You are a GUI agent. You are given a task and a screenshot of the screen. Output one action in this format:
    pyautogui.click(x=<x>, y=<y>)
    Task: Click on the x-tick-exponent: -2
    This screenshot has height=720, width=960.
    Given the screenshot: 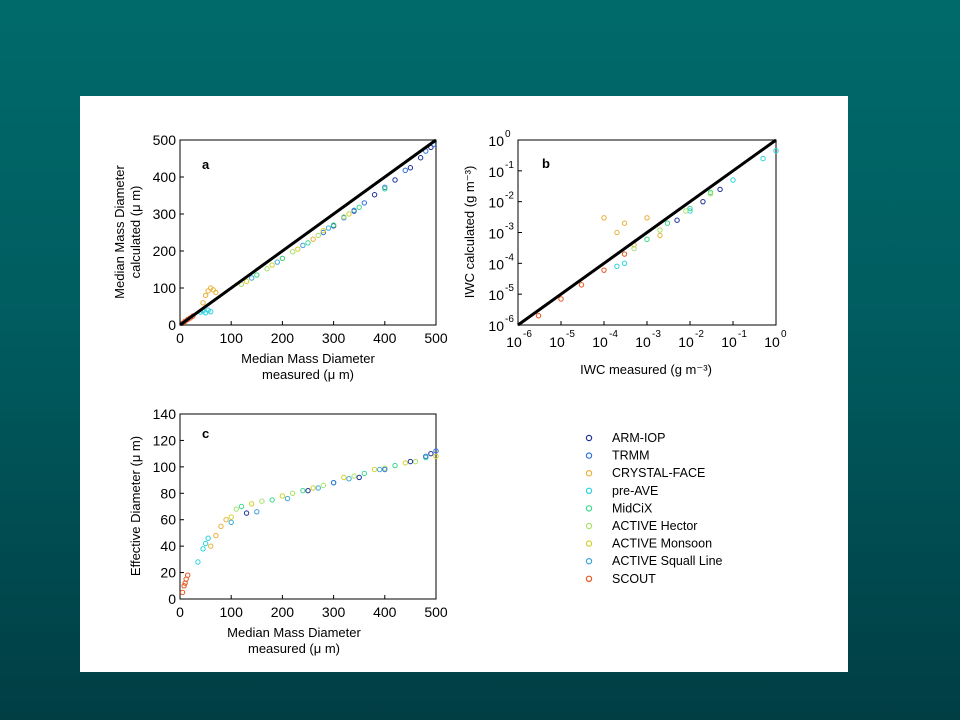 What is the action you would take?
    pyautogui.click(x=699, y=334)
    